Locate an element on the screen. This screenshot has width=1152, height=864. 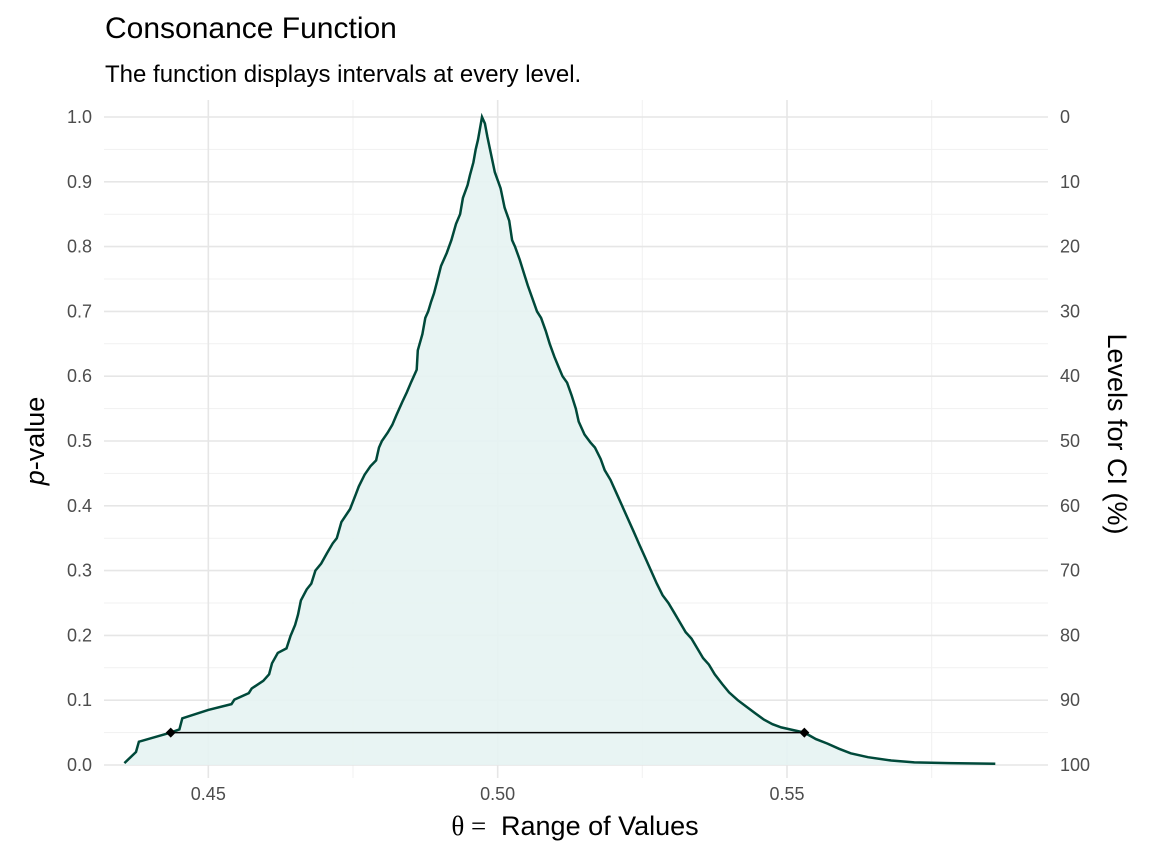
secondary-y-axis-title: Levels for CI (%) is located at coordinates (1117, 433).